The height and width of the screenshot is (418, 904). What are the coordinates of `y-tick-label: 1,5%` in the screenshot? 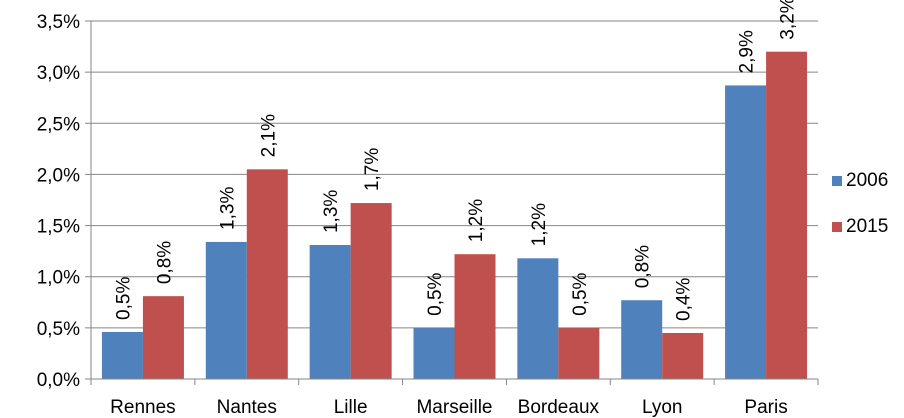 It's located at (58, 227).